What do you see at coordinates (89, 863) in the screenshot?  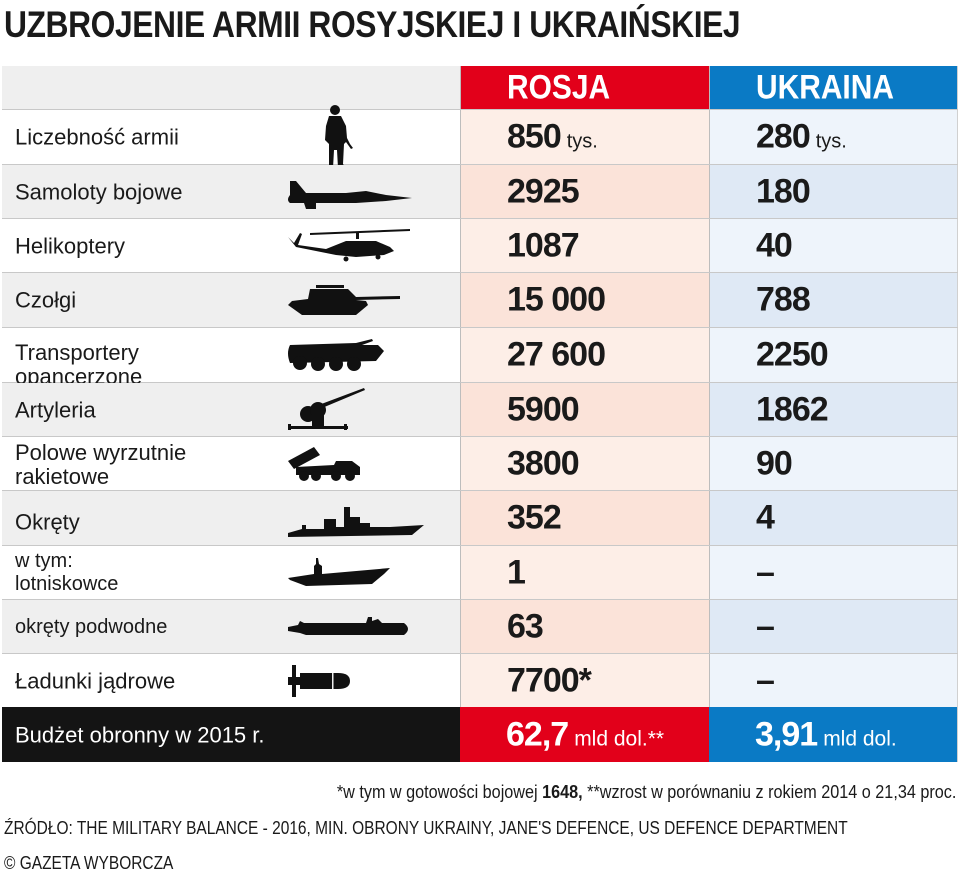 I see `copyright: © GAZETA WYBORCZA` at bounding box center [89, 863].